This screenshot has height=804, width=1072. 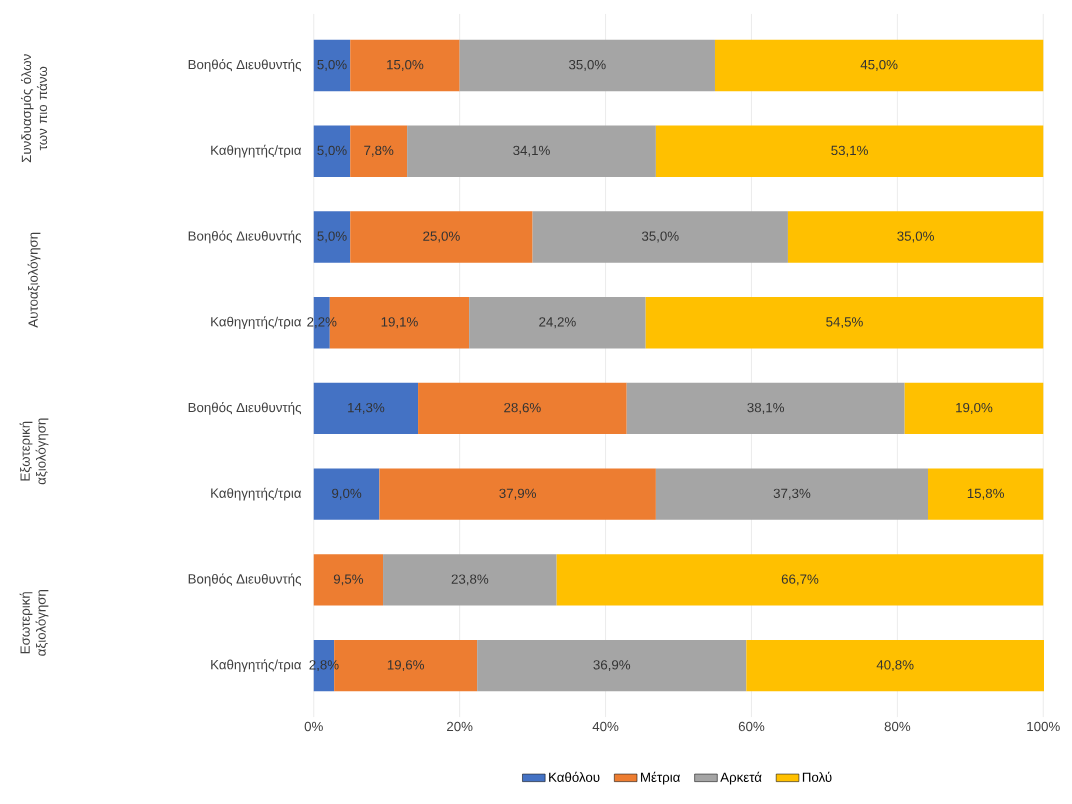 I want to click on data-label: 7,8%, so click(x=379, y=151).